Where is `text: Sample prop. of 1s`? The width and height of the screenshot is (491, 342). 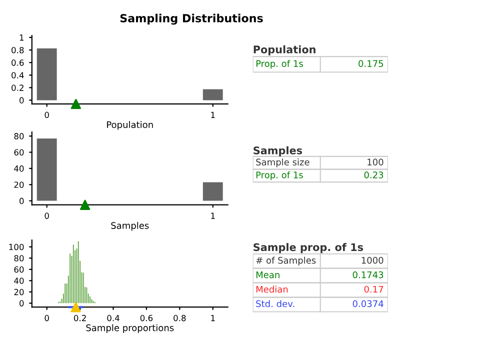 text: Sample prop. of 1s is located at coordinates (309, 248).